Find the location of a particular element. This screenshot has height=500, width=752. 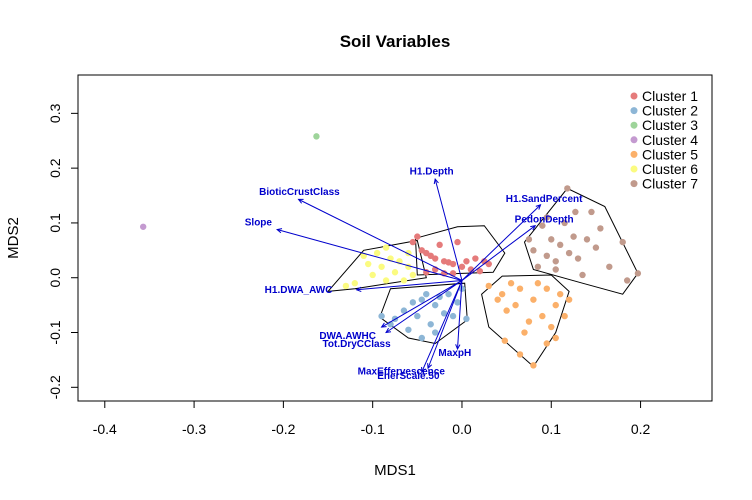

y-tick-label: 0.3 is located at coordinates (55, 113).